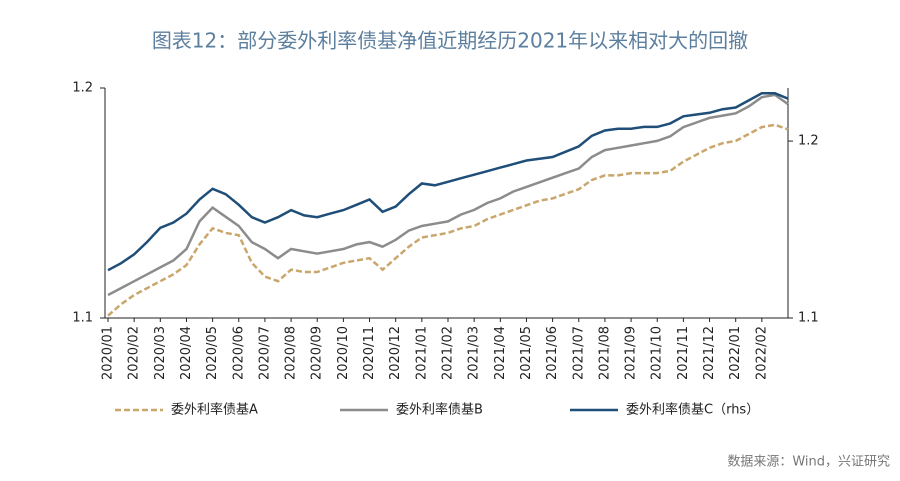  Describe the element at coordinates (134, 353) in the screenshot. I see `x-tick-label: 2020/02` at that location.